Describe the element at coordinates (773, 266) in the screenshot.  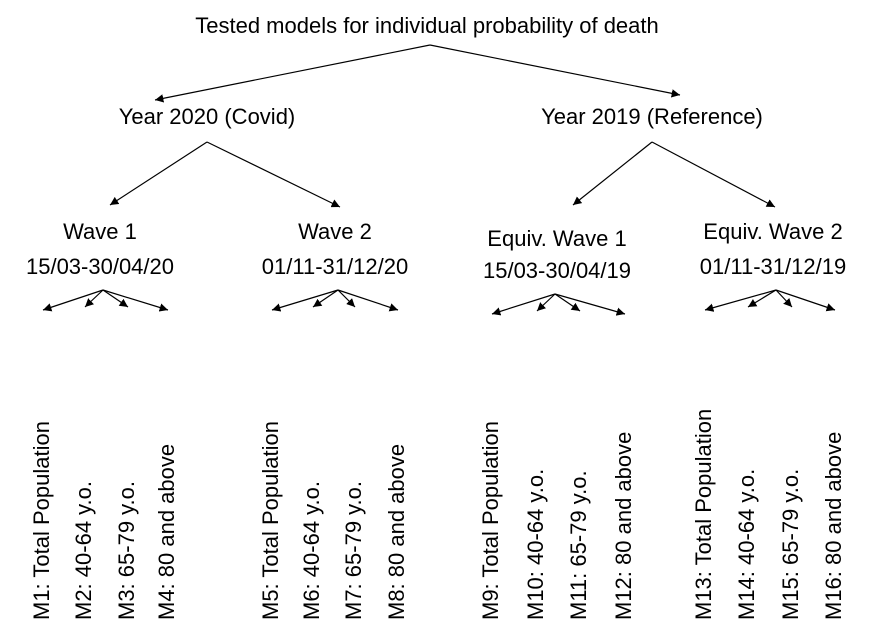
I see `wave-dates: 01/11-31/12/19` at that location.